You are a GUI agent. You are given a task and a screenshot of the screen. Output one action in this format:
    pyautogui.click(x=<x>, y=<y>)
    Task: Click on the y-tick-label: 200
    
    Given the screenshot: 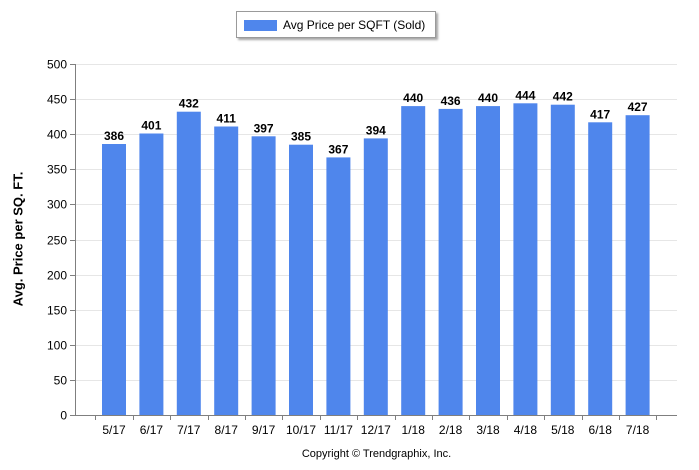 What is the action you would take?
    pyautogui.click(x=57, y=276)
    